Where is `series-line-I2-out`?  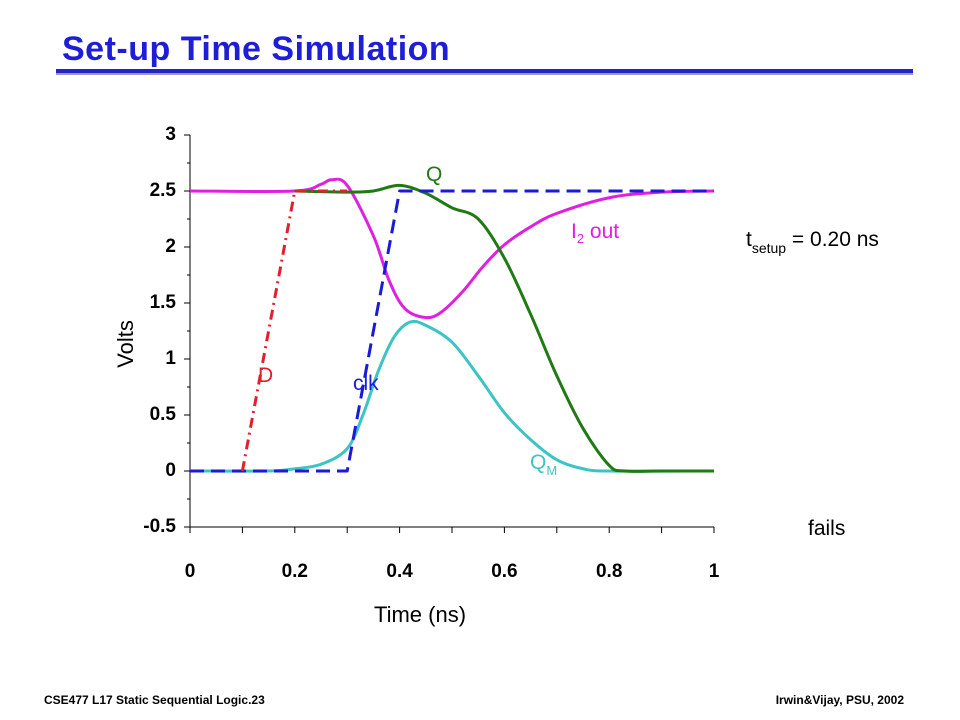 series-line-I2-out is located at coordinates (452, 248).